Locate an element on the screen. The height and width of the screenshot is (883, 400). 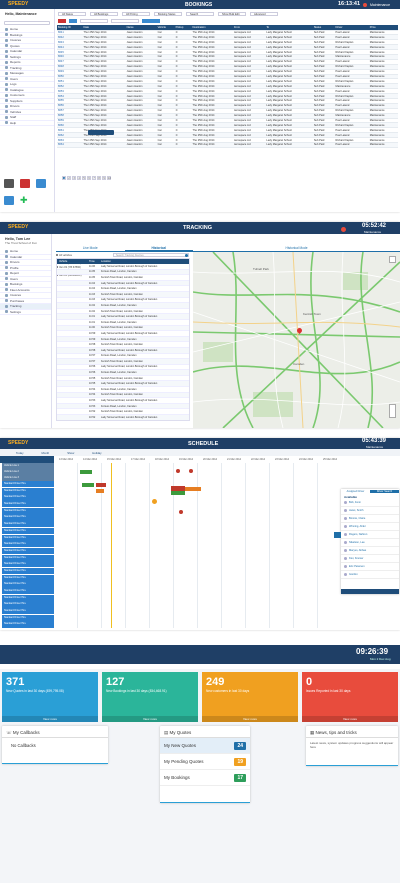
page-button: 1 is located at coordinates (64, 178).